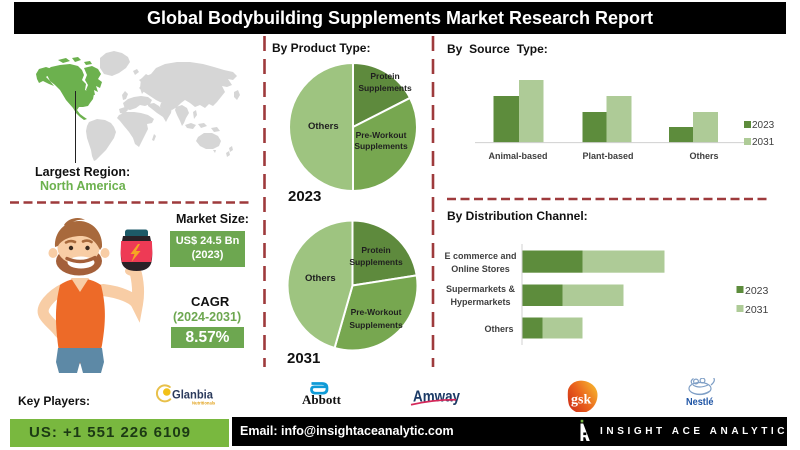 Image resolution: width=800 pixels, height=450 pixels. I want to click on svg-text: Abbott, so click(322, 399).